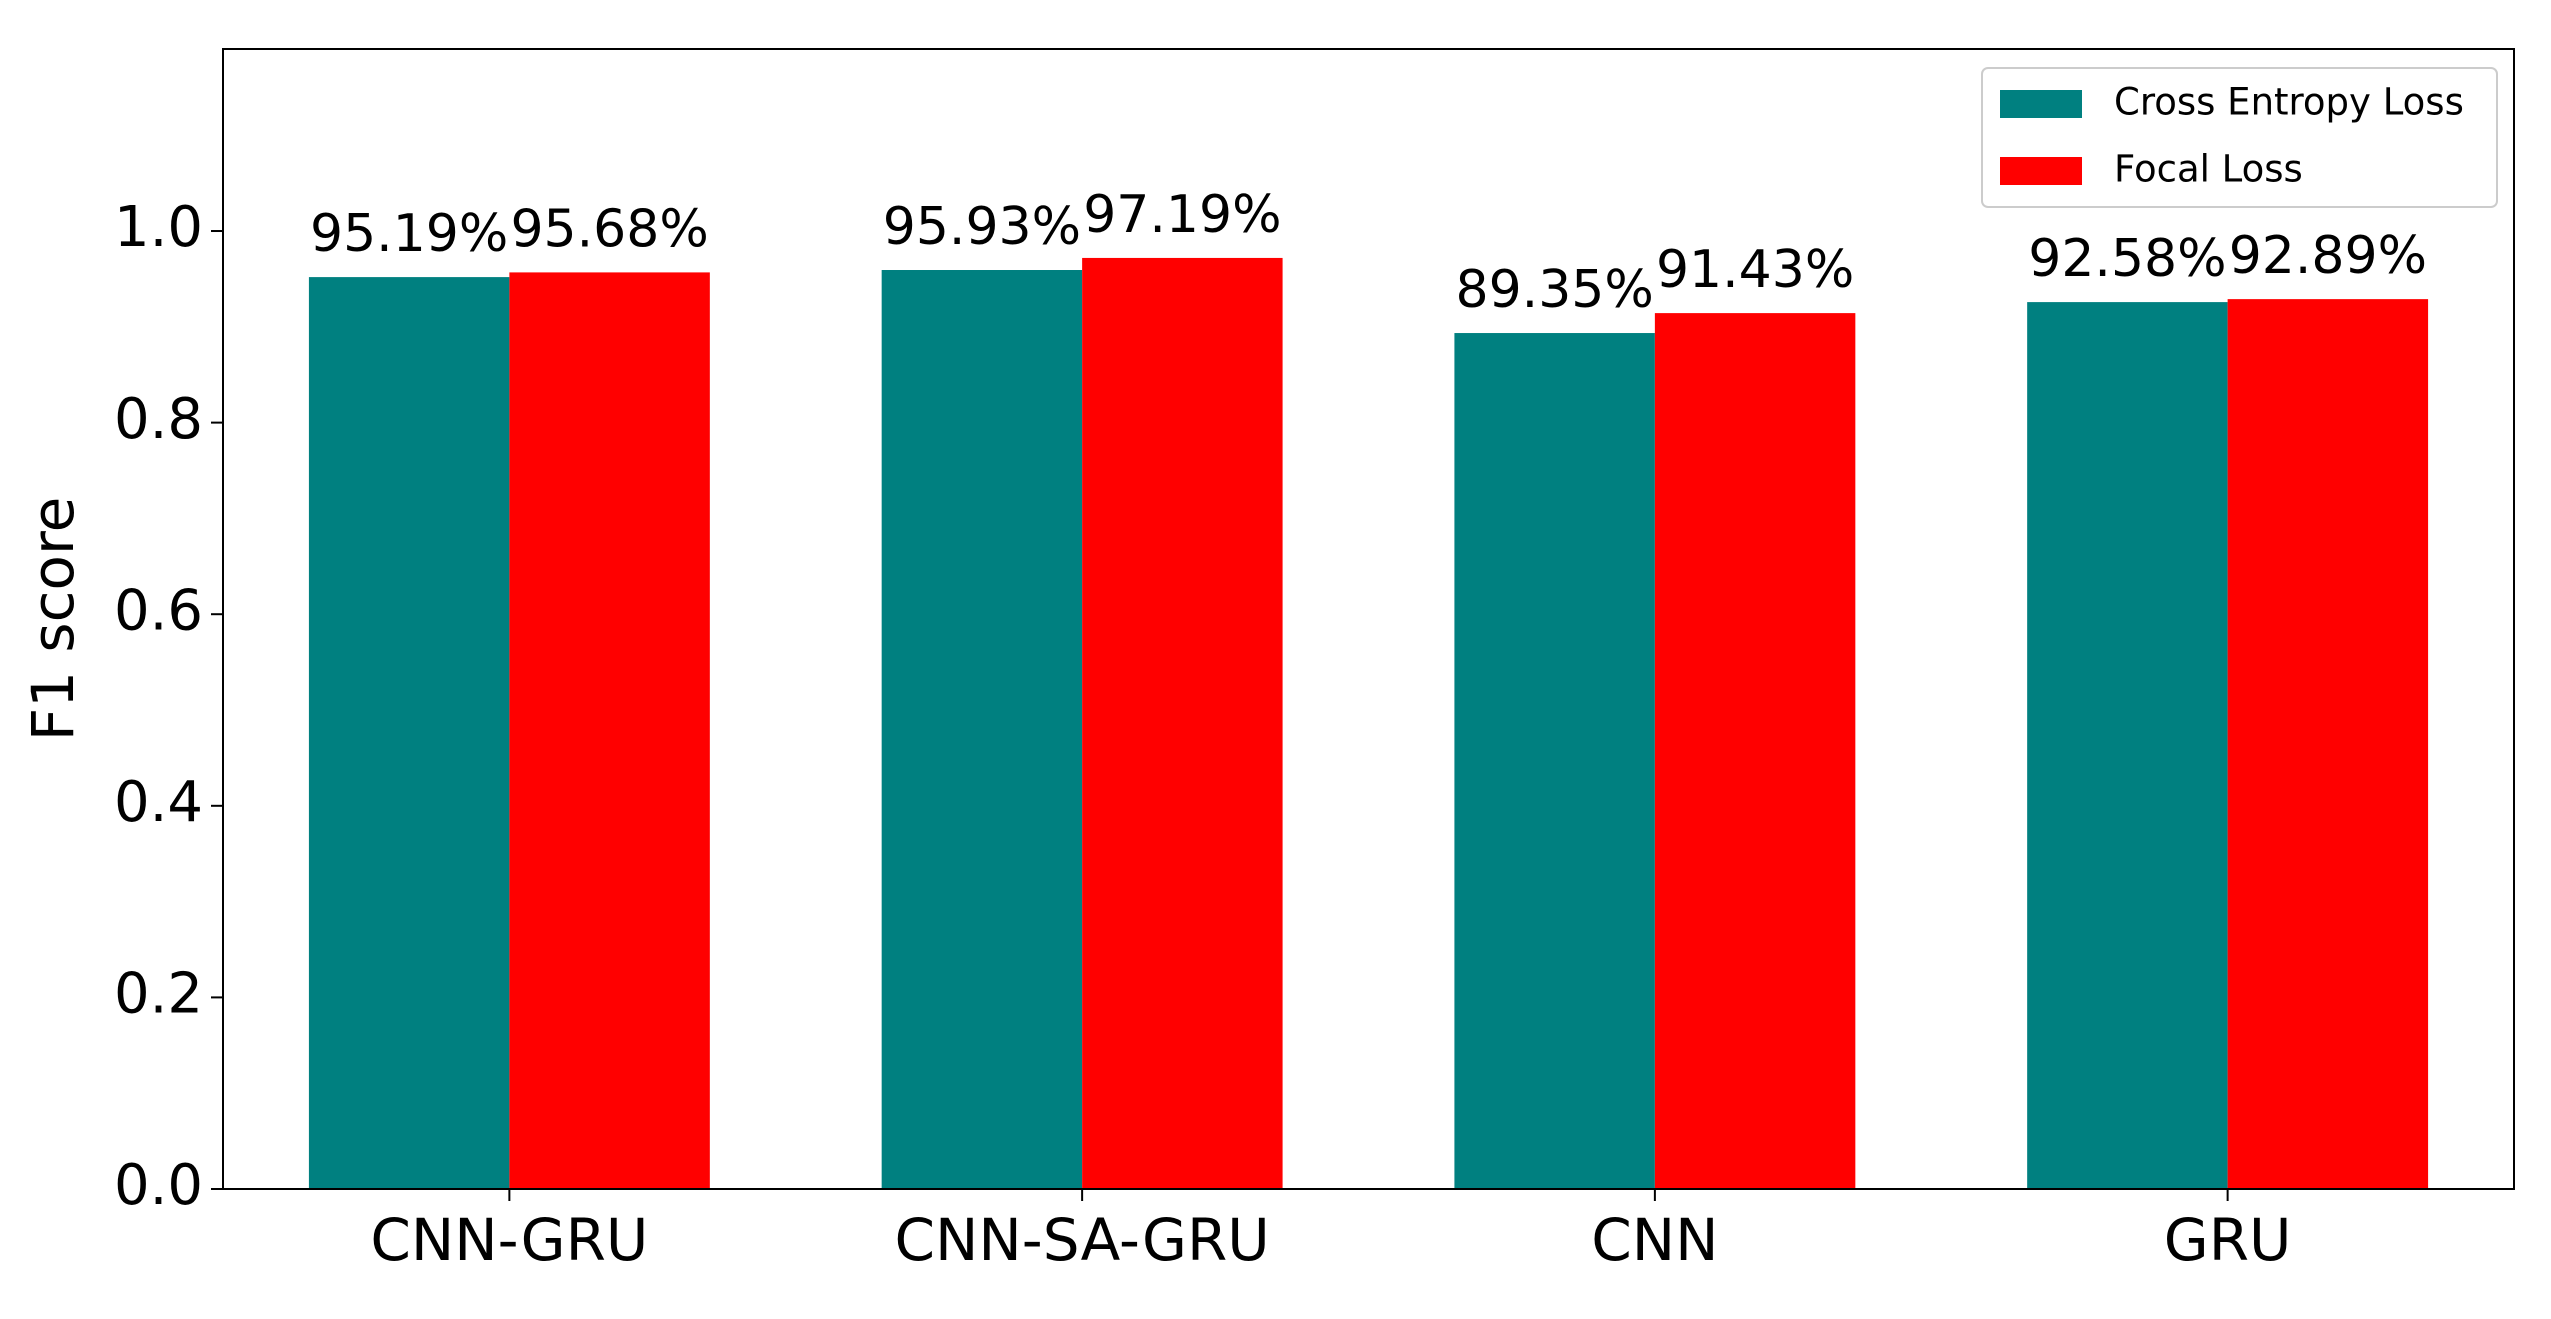 The width and height of the screenshot is (2551, 1319). Describe the element at coordinates (2208, 169) in the screenshot. I see `legend-label: Focal Loss` at that location.